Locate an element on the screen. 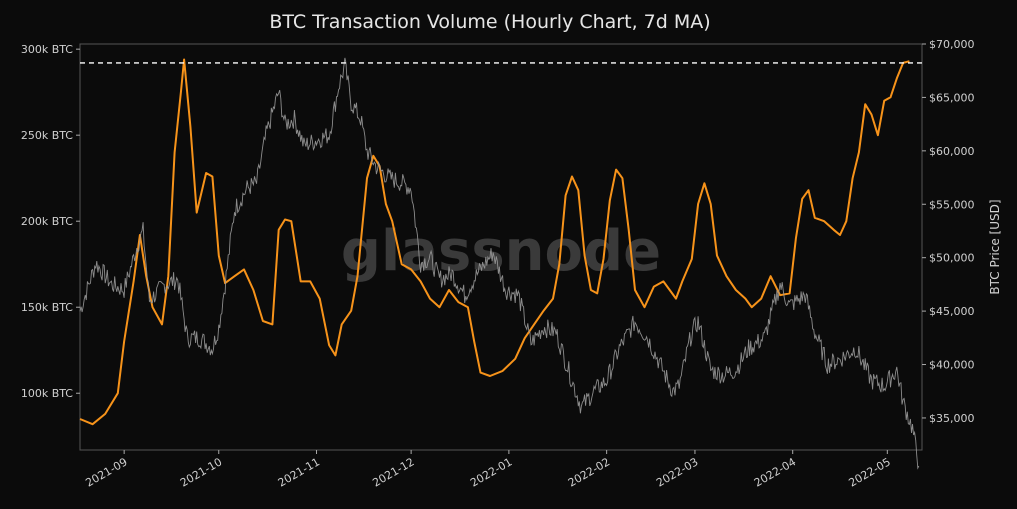 Image resolution: width=1017 pixels, height=509 pixels. y-right-axis-label: BTC Price [USD] is located at coordinates (995, 246).